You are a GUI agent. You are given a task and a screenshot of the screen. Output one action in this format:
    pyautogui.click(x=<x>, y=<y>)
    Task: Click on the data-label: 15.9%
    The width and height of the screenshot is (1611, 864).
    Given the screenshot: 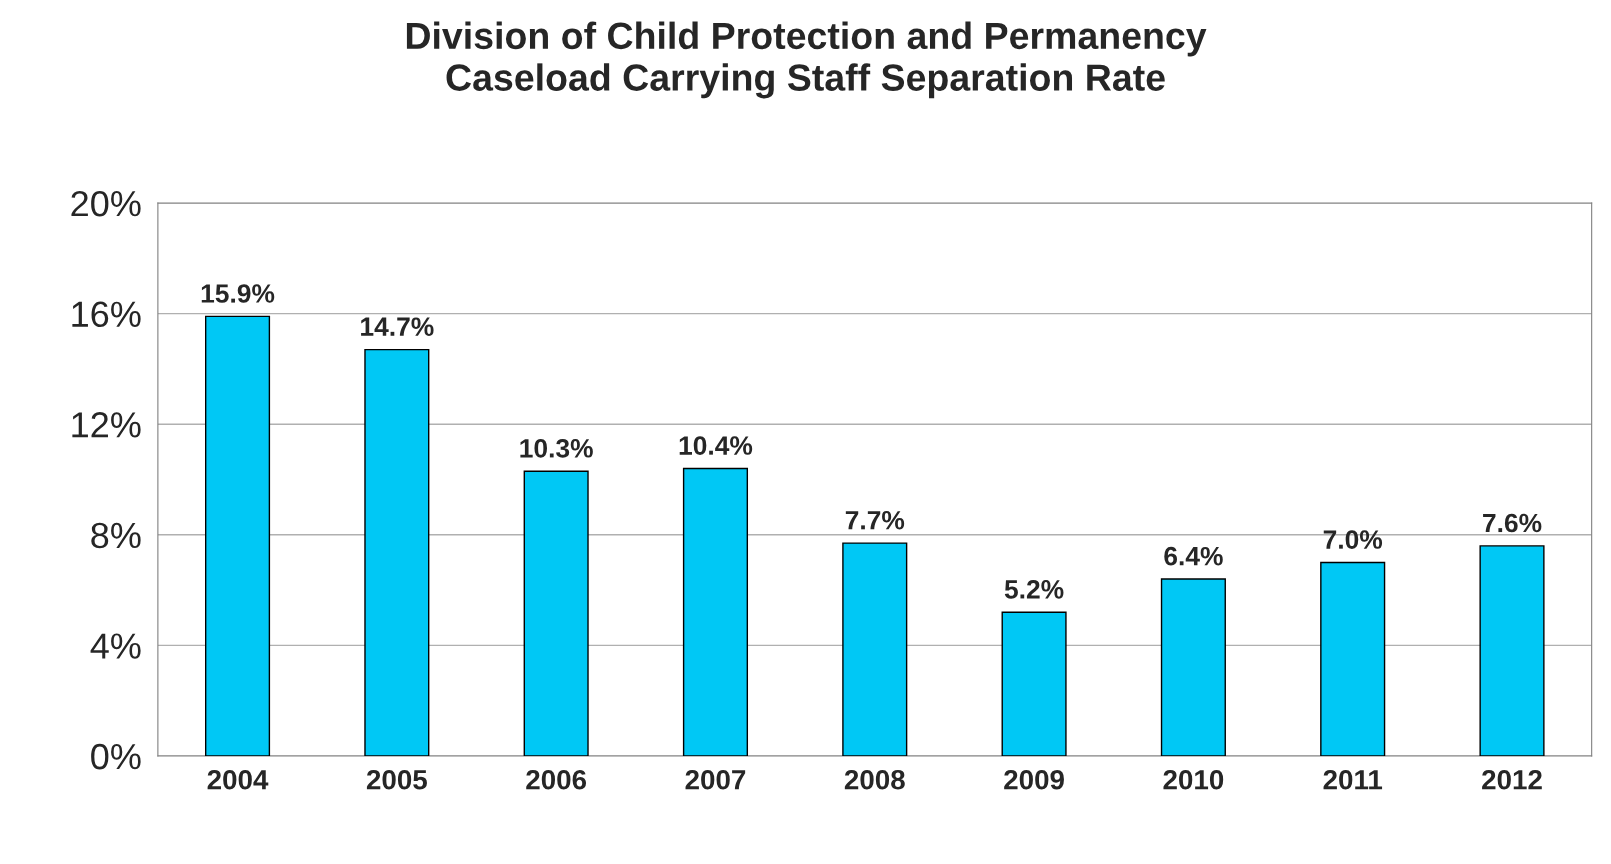 What is the action you would take?
    pyautogui.click(x=238, y=293)
    